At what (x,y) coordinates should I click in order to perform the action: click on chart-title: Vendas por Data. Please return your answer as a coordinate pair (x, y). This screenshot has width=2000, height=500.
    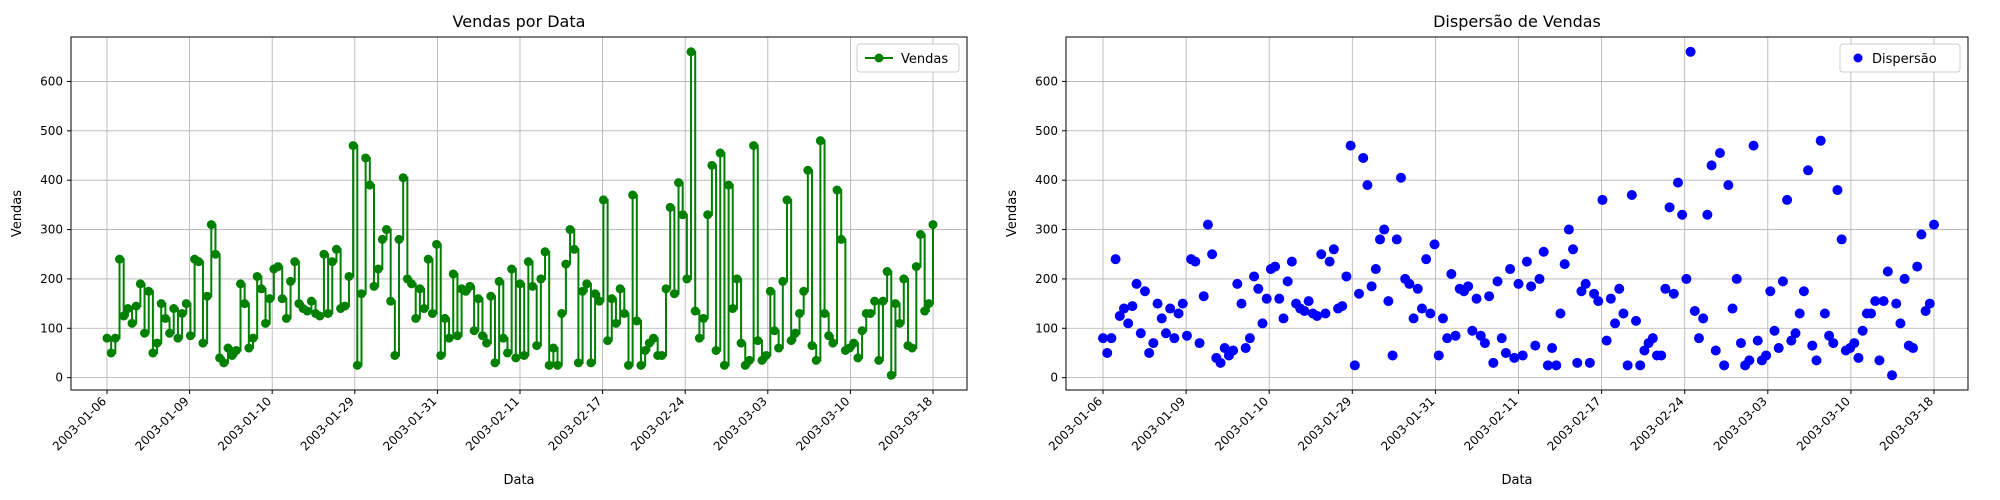
    Looking at the image, I should click on (519, 21).